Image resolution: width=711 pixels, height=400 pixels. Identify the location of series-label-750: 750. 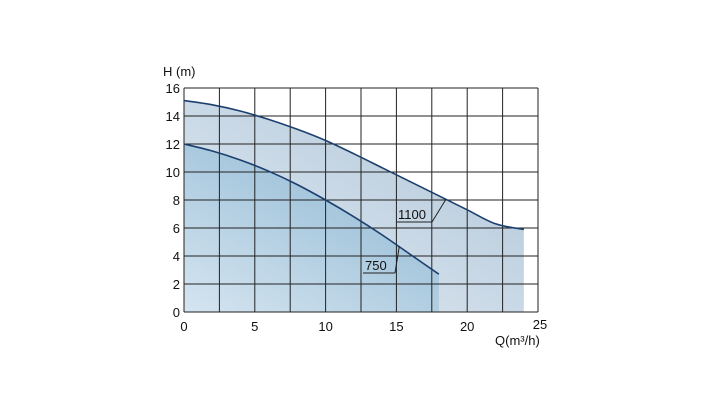
(376, 265).